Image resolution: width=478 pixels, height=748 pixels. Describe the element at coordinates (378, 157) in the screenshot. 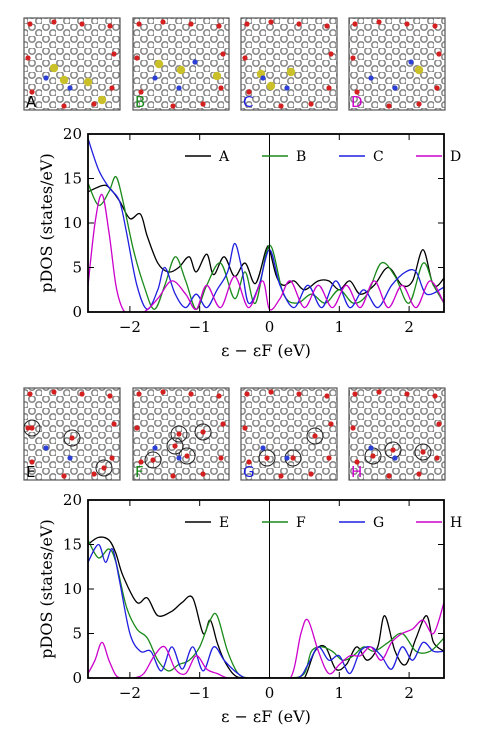

I see `legend-label-C: C` at that location.